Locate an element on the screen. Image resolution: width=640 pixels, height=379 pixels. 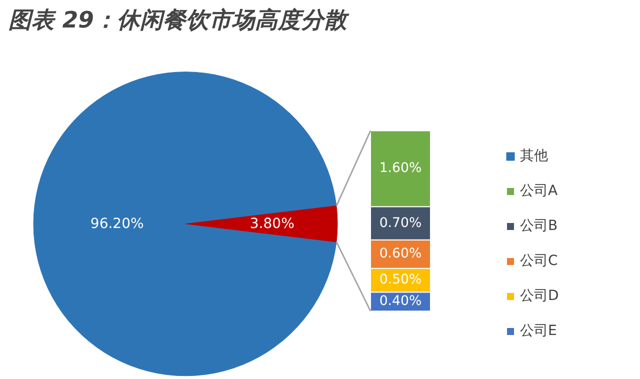
data-label: 0.70% is located at coordinates (400, 223).